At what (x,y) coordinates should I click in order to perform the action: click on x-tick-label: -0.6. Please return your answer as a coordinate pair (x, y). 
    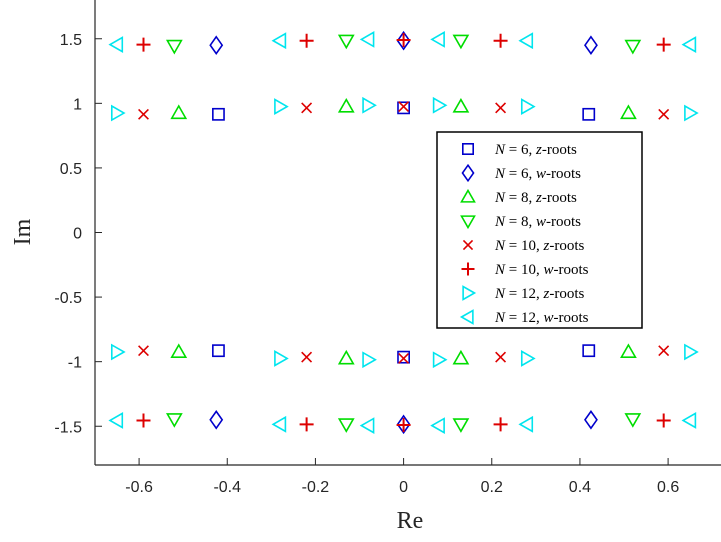
    Looking at the image, I should click on (139, 487).